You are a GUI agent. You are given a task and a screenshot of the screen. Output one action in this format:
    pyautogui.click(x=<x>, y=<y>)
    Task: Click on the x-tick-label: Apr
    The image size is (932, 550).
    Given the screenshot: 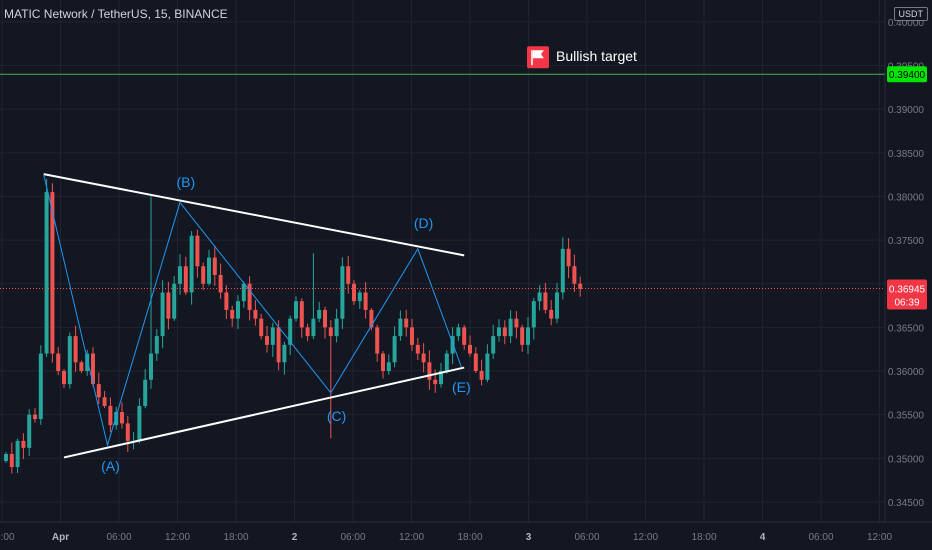 What is the action you would take?
    pyautogui.click(x=60, y=537)
    